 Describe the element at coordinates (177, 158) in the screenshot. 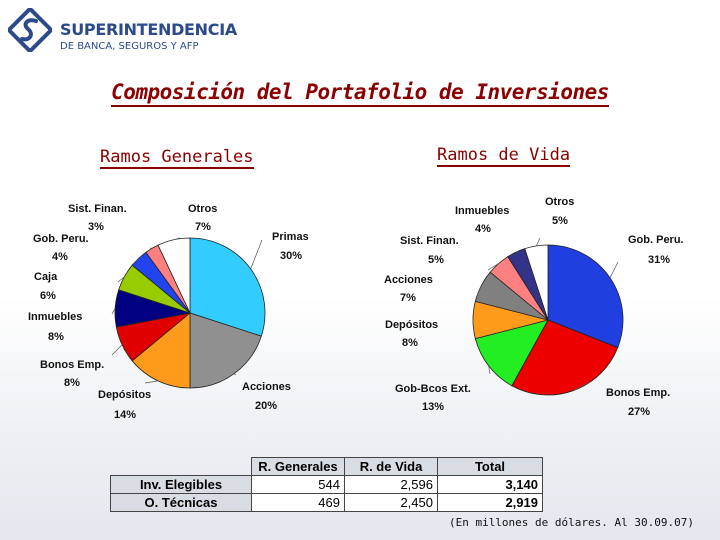

I see `chart-title-generales: Ramos Generales` at that location.